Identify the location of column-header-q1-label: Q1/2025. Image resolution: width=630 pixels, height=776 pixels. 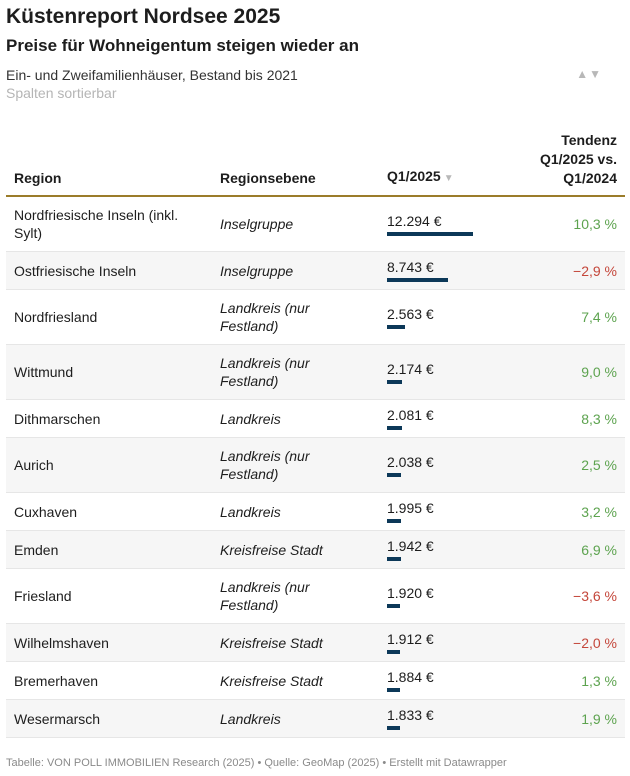
(414, 176).